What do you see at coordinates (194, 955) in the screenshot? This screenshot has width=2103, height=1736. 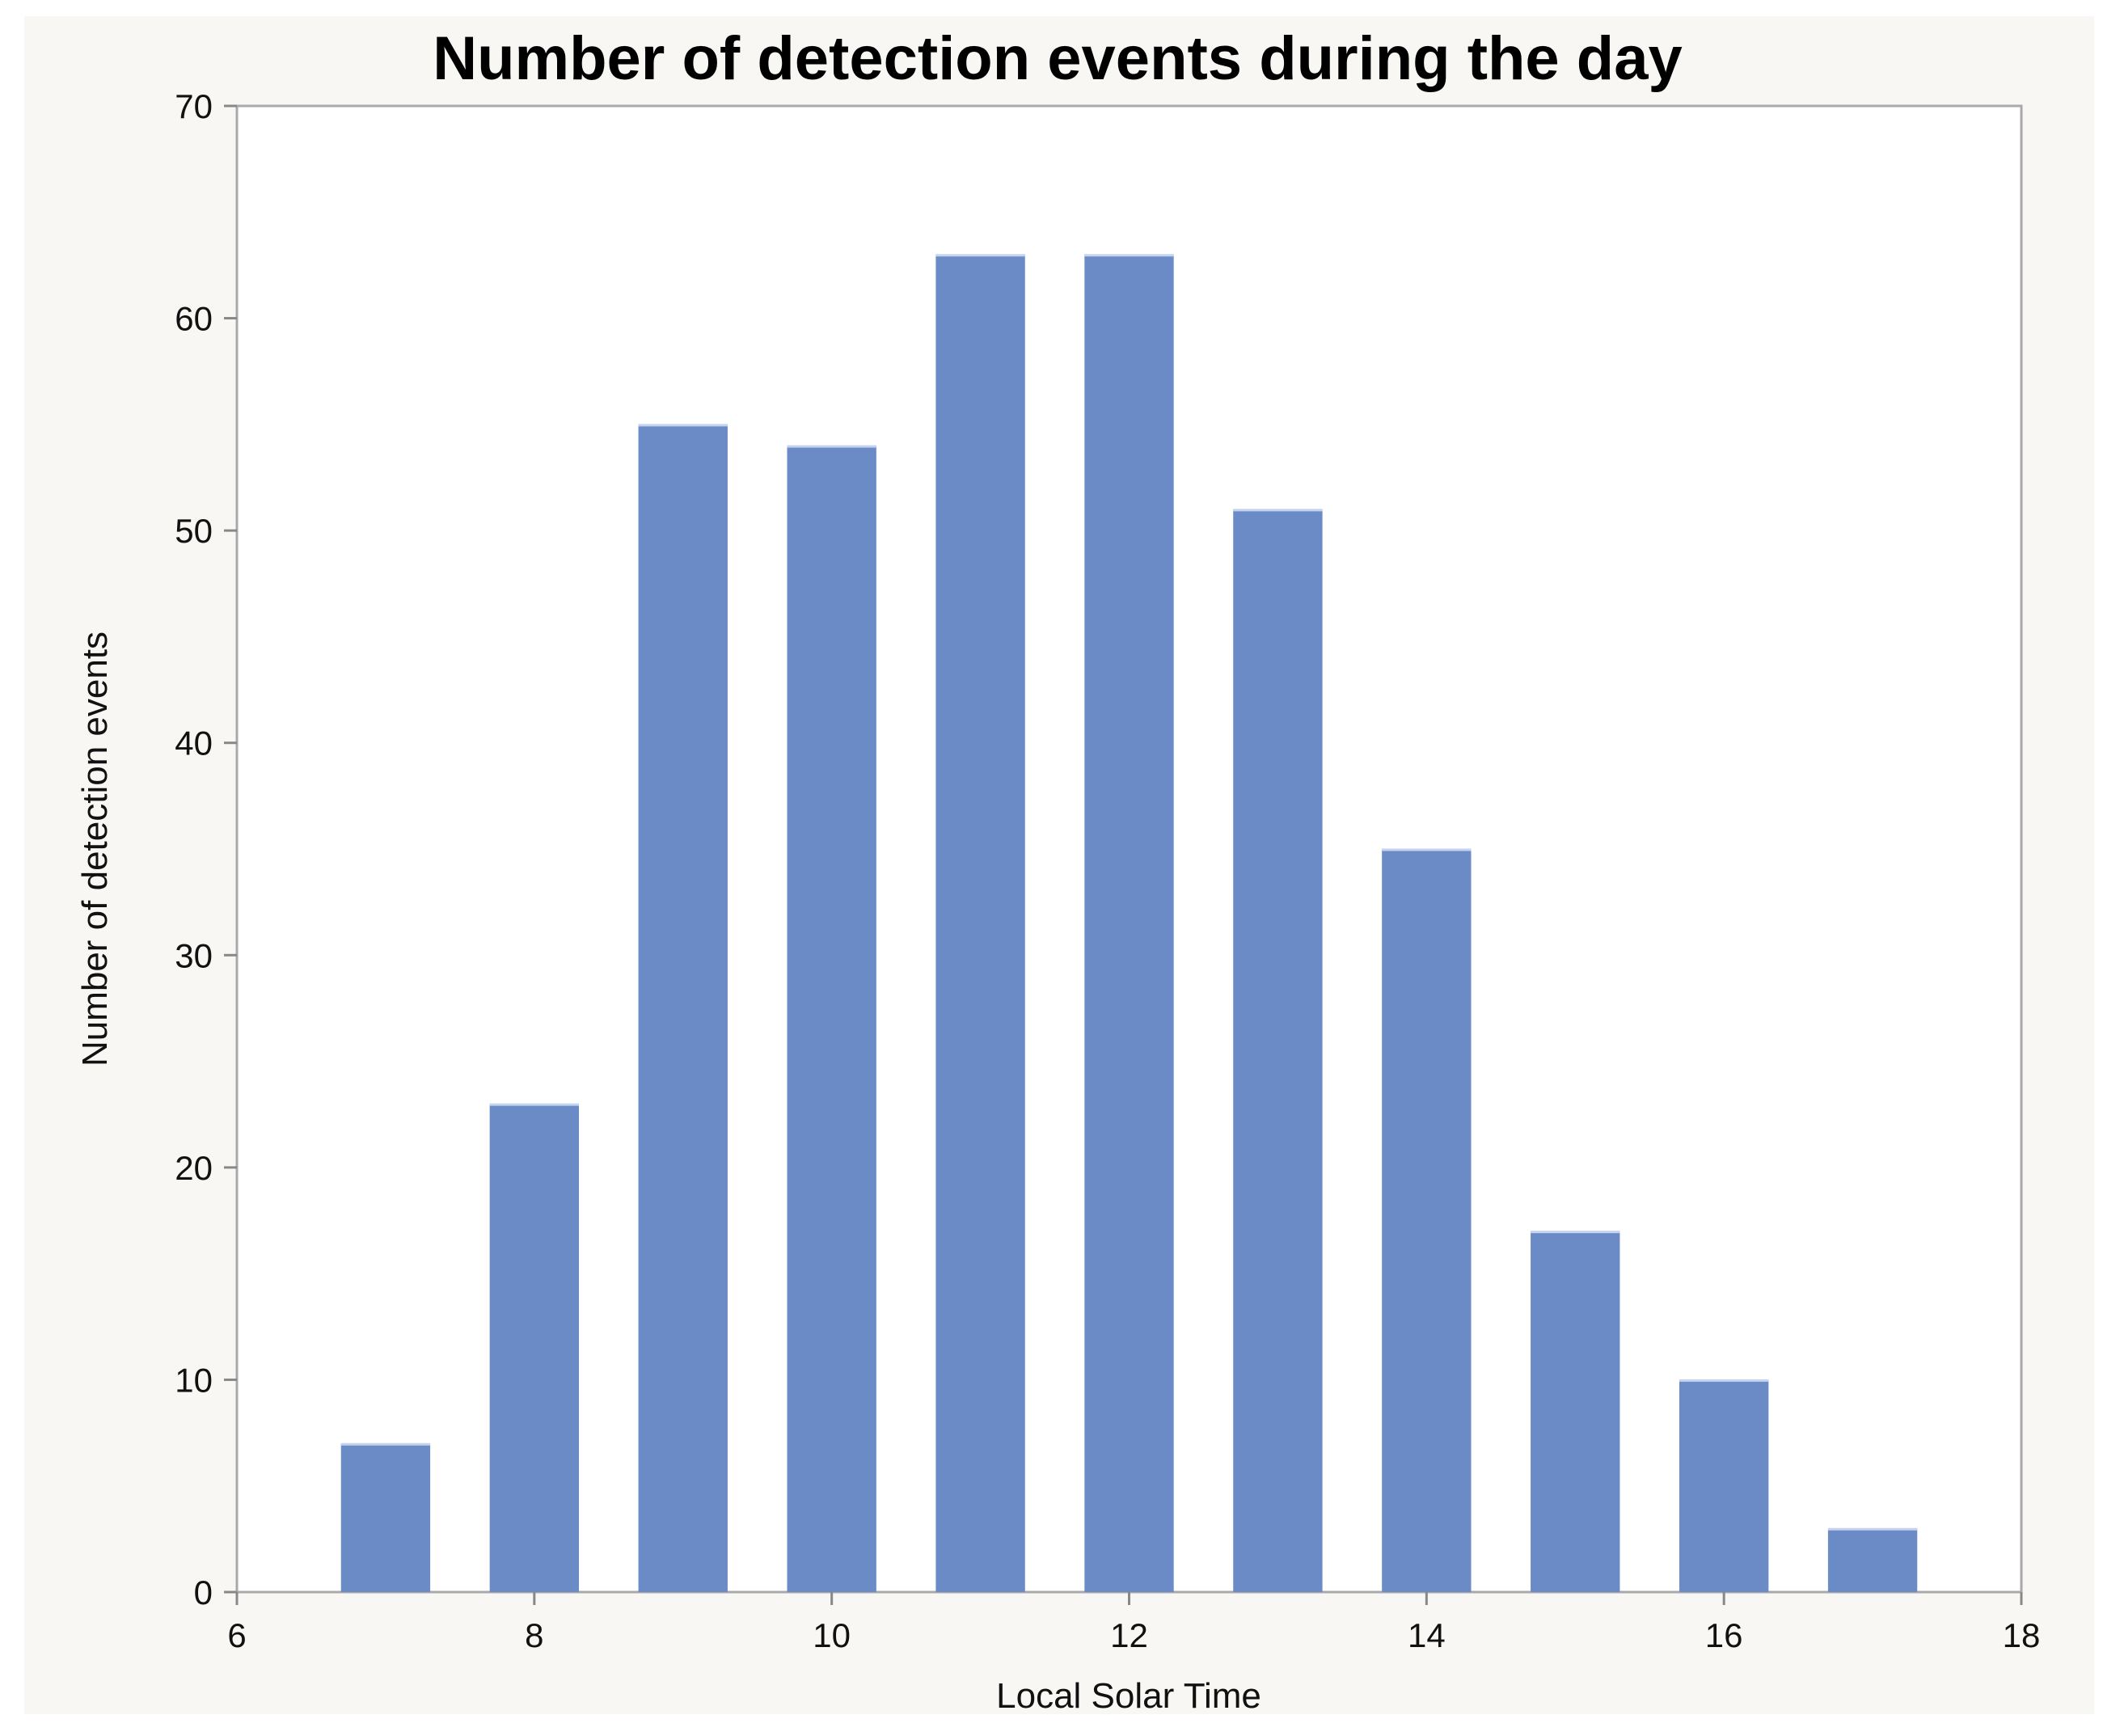 I see `y-tick-label-30: 30` at bounding box center [194, 955].